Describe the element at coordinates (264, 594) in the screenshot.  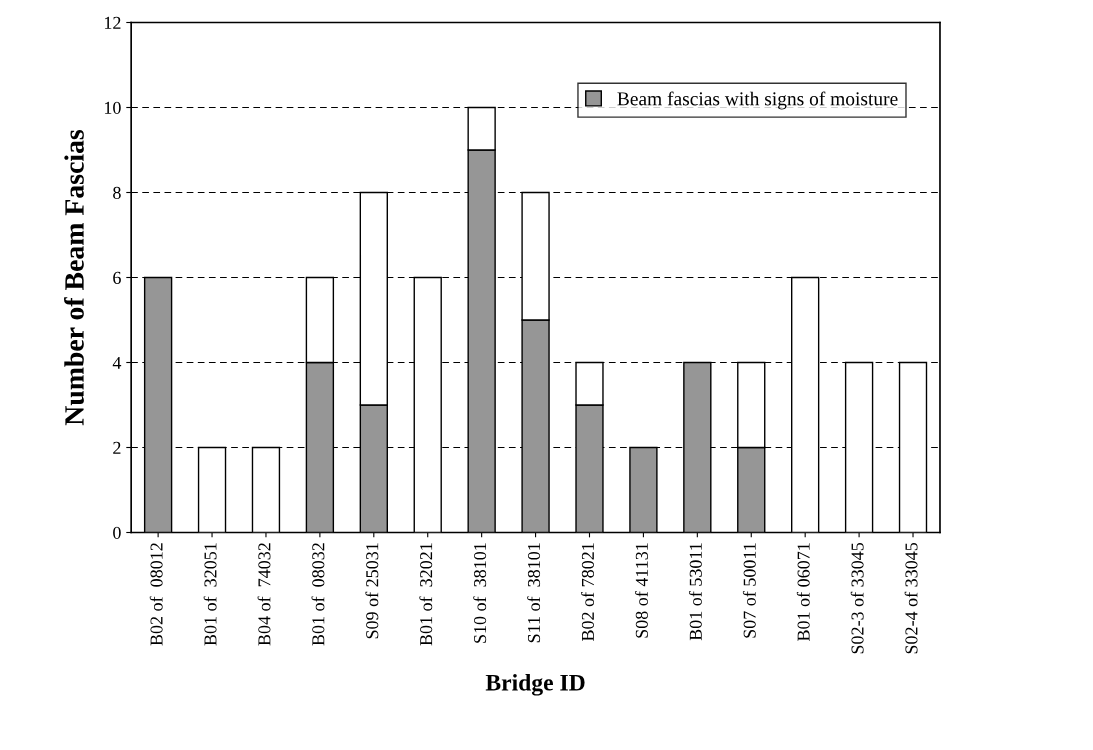
I see `x-tick-label: B04 of 74032` at that location.